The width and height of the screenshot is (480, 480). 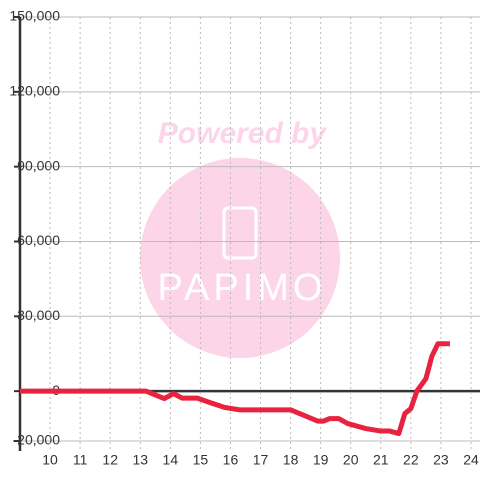 I want to click on x-tick-label: 20, so click(x=351, y=460).